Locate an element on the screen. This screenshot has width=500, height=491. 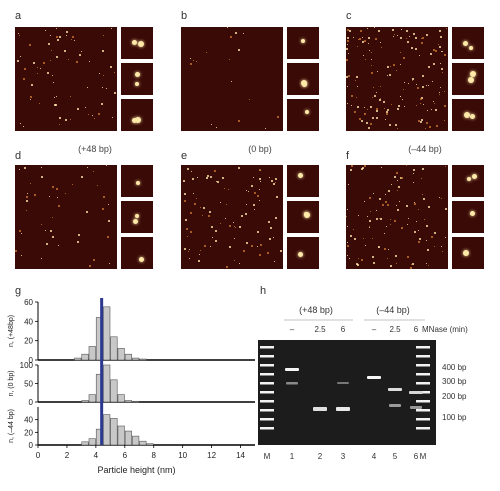
band-lane-6-minor is located at coordinates (416, 407).